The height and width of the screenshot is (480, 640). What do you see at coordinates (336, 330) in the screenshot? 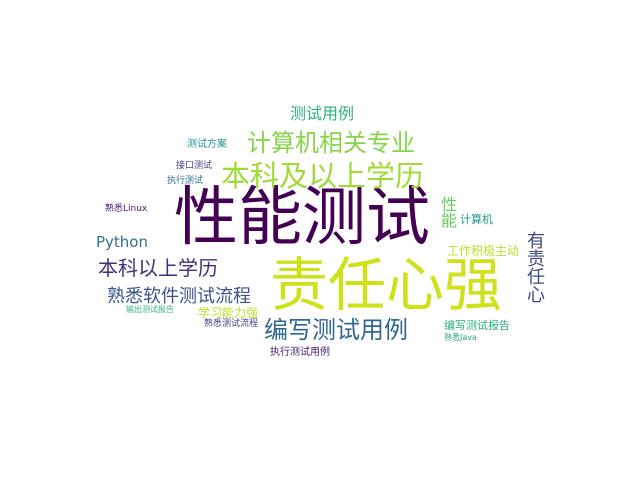
I see `word-bianxie-ceshi-yongli: 编写测试用例` at bounding box center [336, 330].